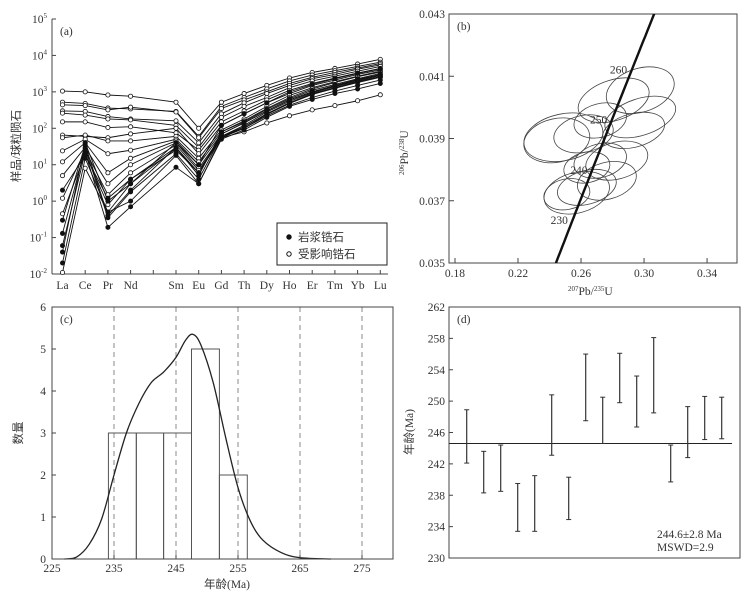 This screenshot has width=745, height=595. Describe the element at coordinates (300, 569) in the screenshot. I see `x-tick-label: 265` at that location.